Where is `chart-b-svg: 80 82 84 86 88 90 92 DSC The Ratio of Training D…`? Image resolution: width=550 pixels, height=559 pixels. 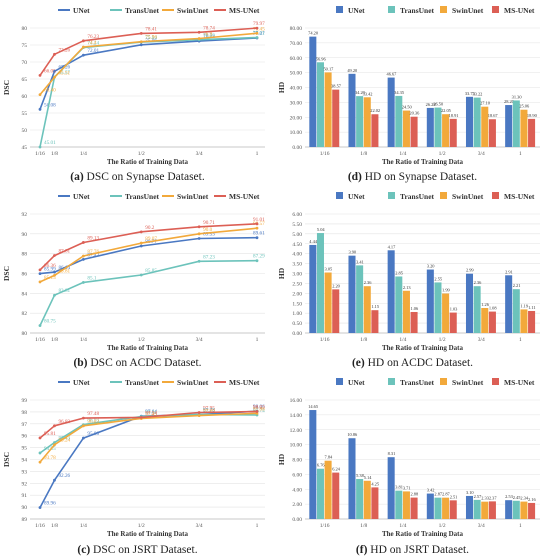
chart-b-svg: 80 82 84 86 88 90 92 DSC The Ratio of Training D… is located at coordinates (133, 272).